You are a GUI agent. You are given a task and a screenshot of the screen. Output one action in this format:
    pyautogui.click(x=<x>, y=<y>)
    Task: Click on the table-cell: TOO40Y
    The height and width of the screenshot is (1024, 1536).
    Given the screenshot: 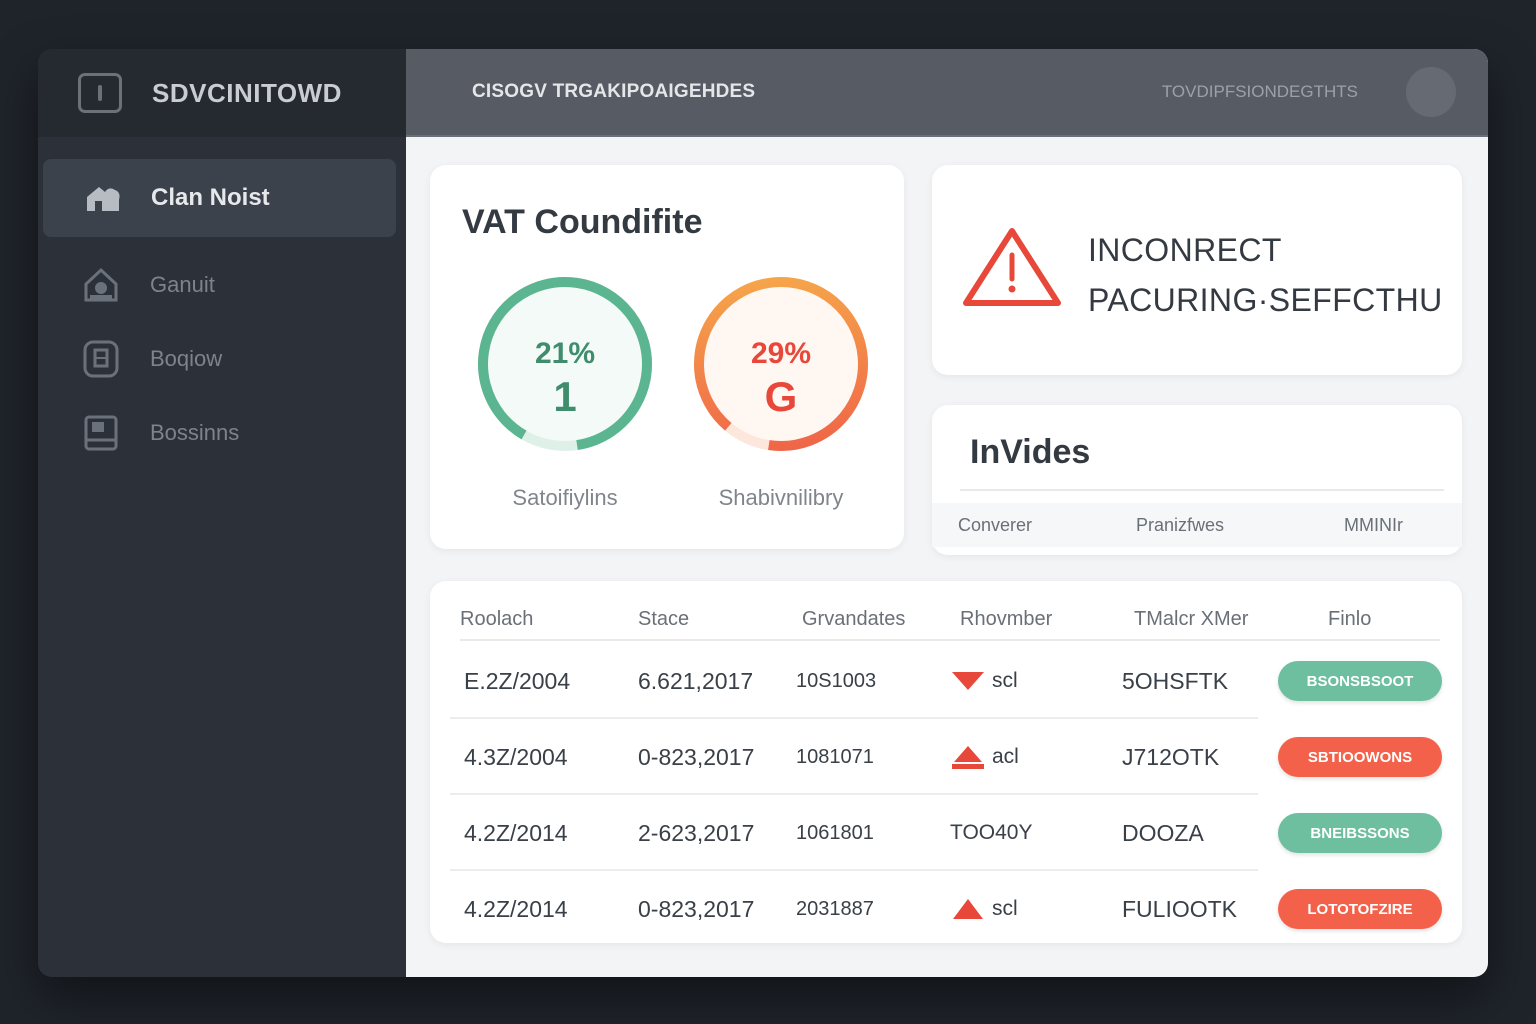 What is the action you would take?
    pyautogui.click(x=991, y=833)
    